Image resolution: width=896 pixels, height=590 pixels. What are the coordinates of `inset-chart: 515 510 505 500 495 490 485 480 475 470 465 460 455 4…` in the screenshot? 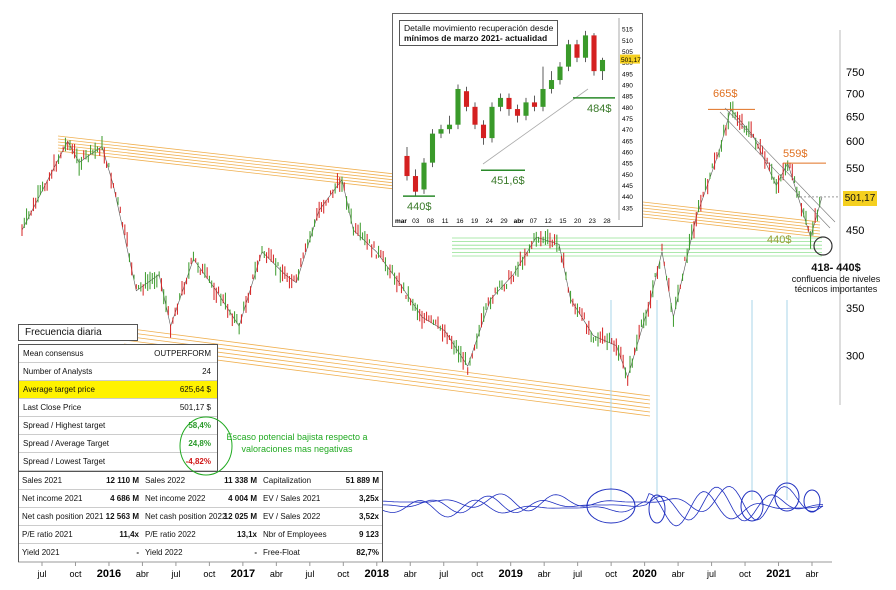 It's located at (518, 121).